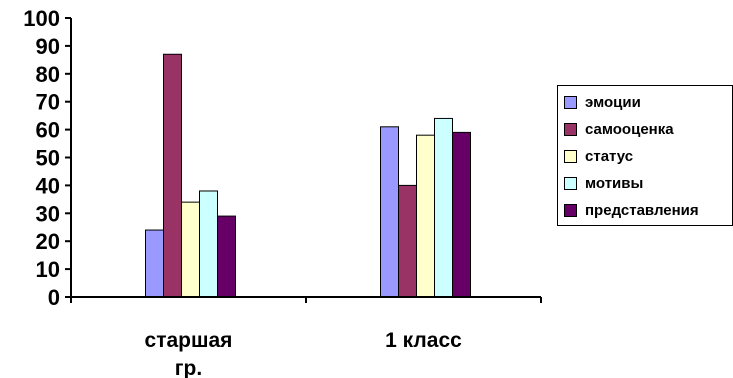 The width and height of the screenshot is (733, 378). What do you see at coordinates (48, 46) in the screenshot?
I see `y-tick-label: 90` at bounding box center [48, 46].